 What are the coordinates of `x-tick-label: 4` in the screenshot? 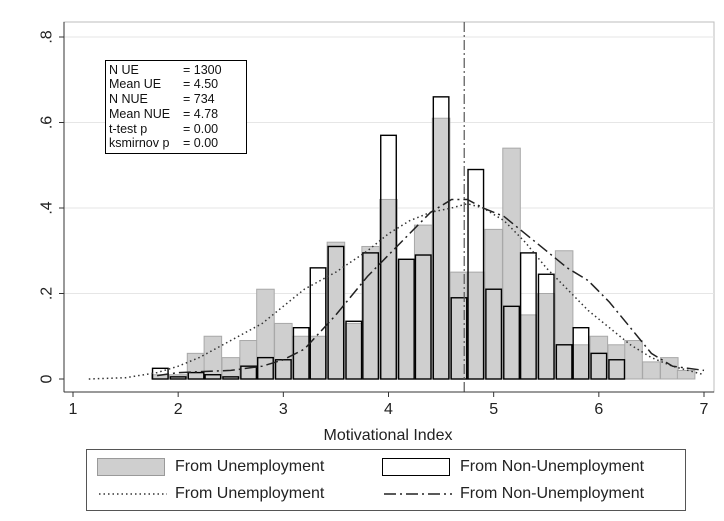 It's located at (388, 409).